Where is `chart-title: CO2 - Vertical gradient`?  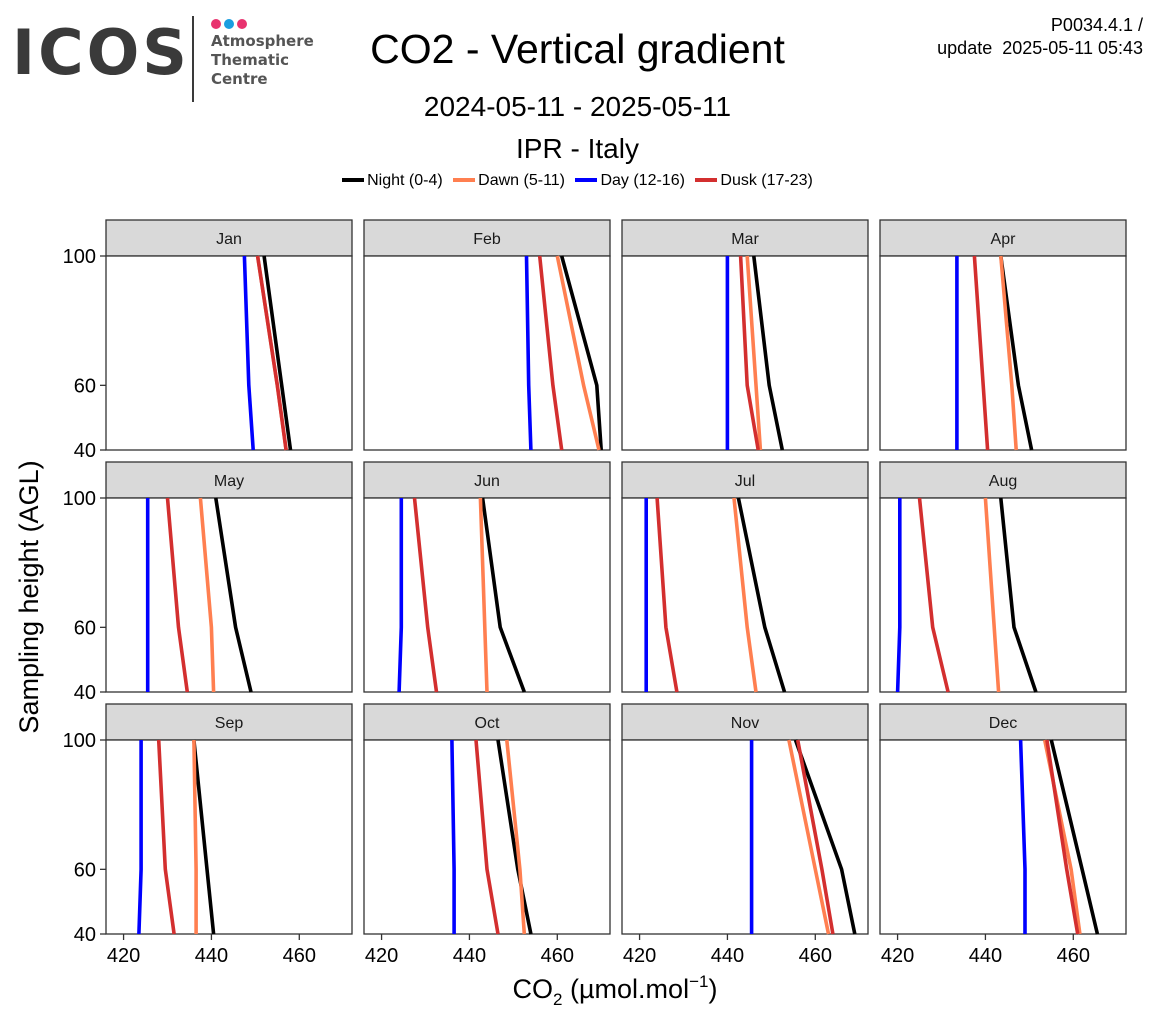 chart-title: CO2 - Vertical gradient is located at coordinates (577, 49).